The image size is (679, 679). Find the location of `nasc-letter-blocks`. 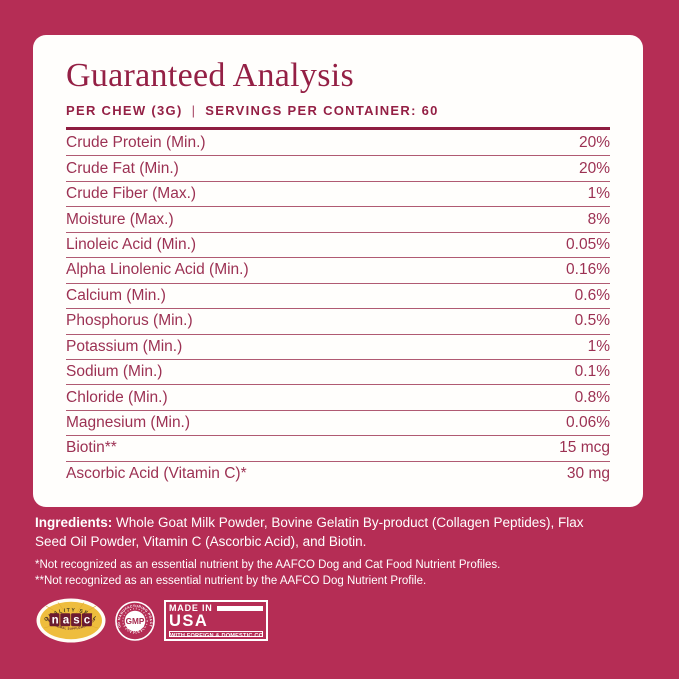

nasc-letter-blocks is located at coordinates (70, 620).